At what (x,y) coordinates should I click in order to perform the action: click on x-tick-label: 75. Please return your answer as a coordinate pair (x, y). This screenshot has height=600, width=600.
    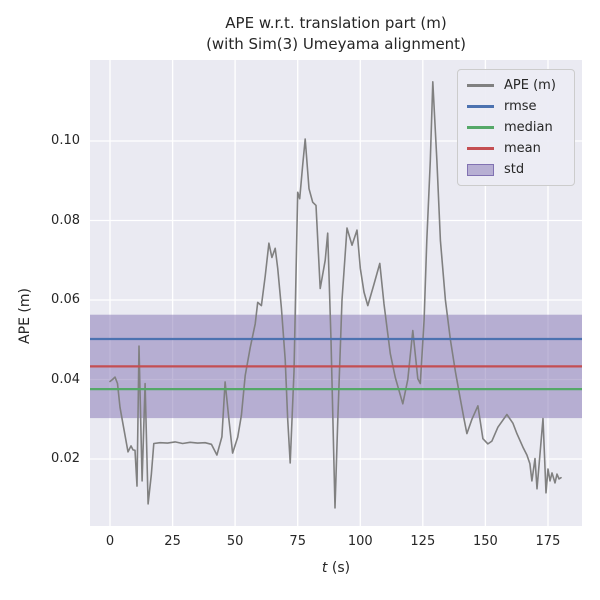
    Looking at the image, I should click on (297, 541).